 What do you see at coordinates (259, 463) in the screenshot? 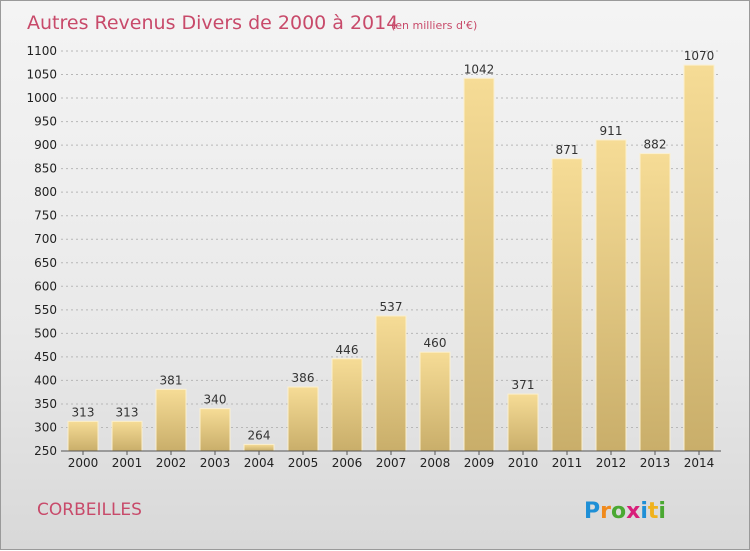
I see `x-tick-label: 2004` at bounding box center [259, 463].